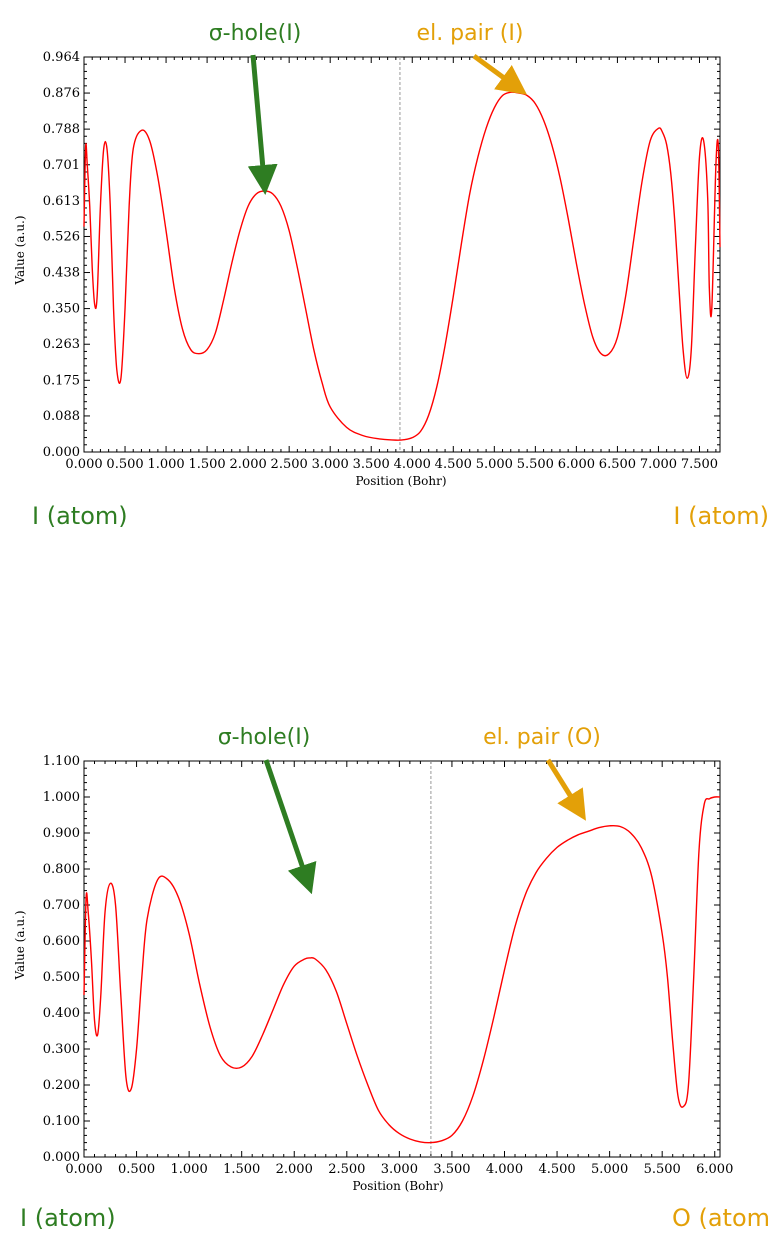 This screenshot has height=1235, width=773. I want to click on chart-1-x-tick-label: 0.500, so click(124, 464).